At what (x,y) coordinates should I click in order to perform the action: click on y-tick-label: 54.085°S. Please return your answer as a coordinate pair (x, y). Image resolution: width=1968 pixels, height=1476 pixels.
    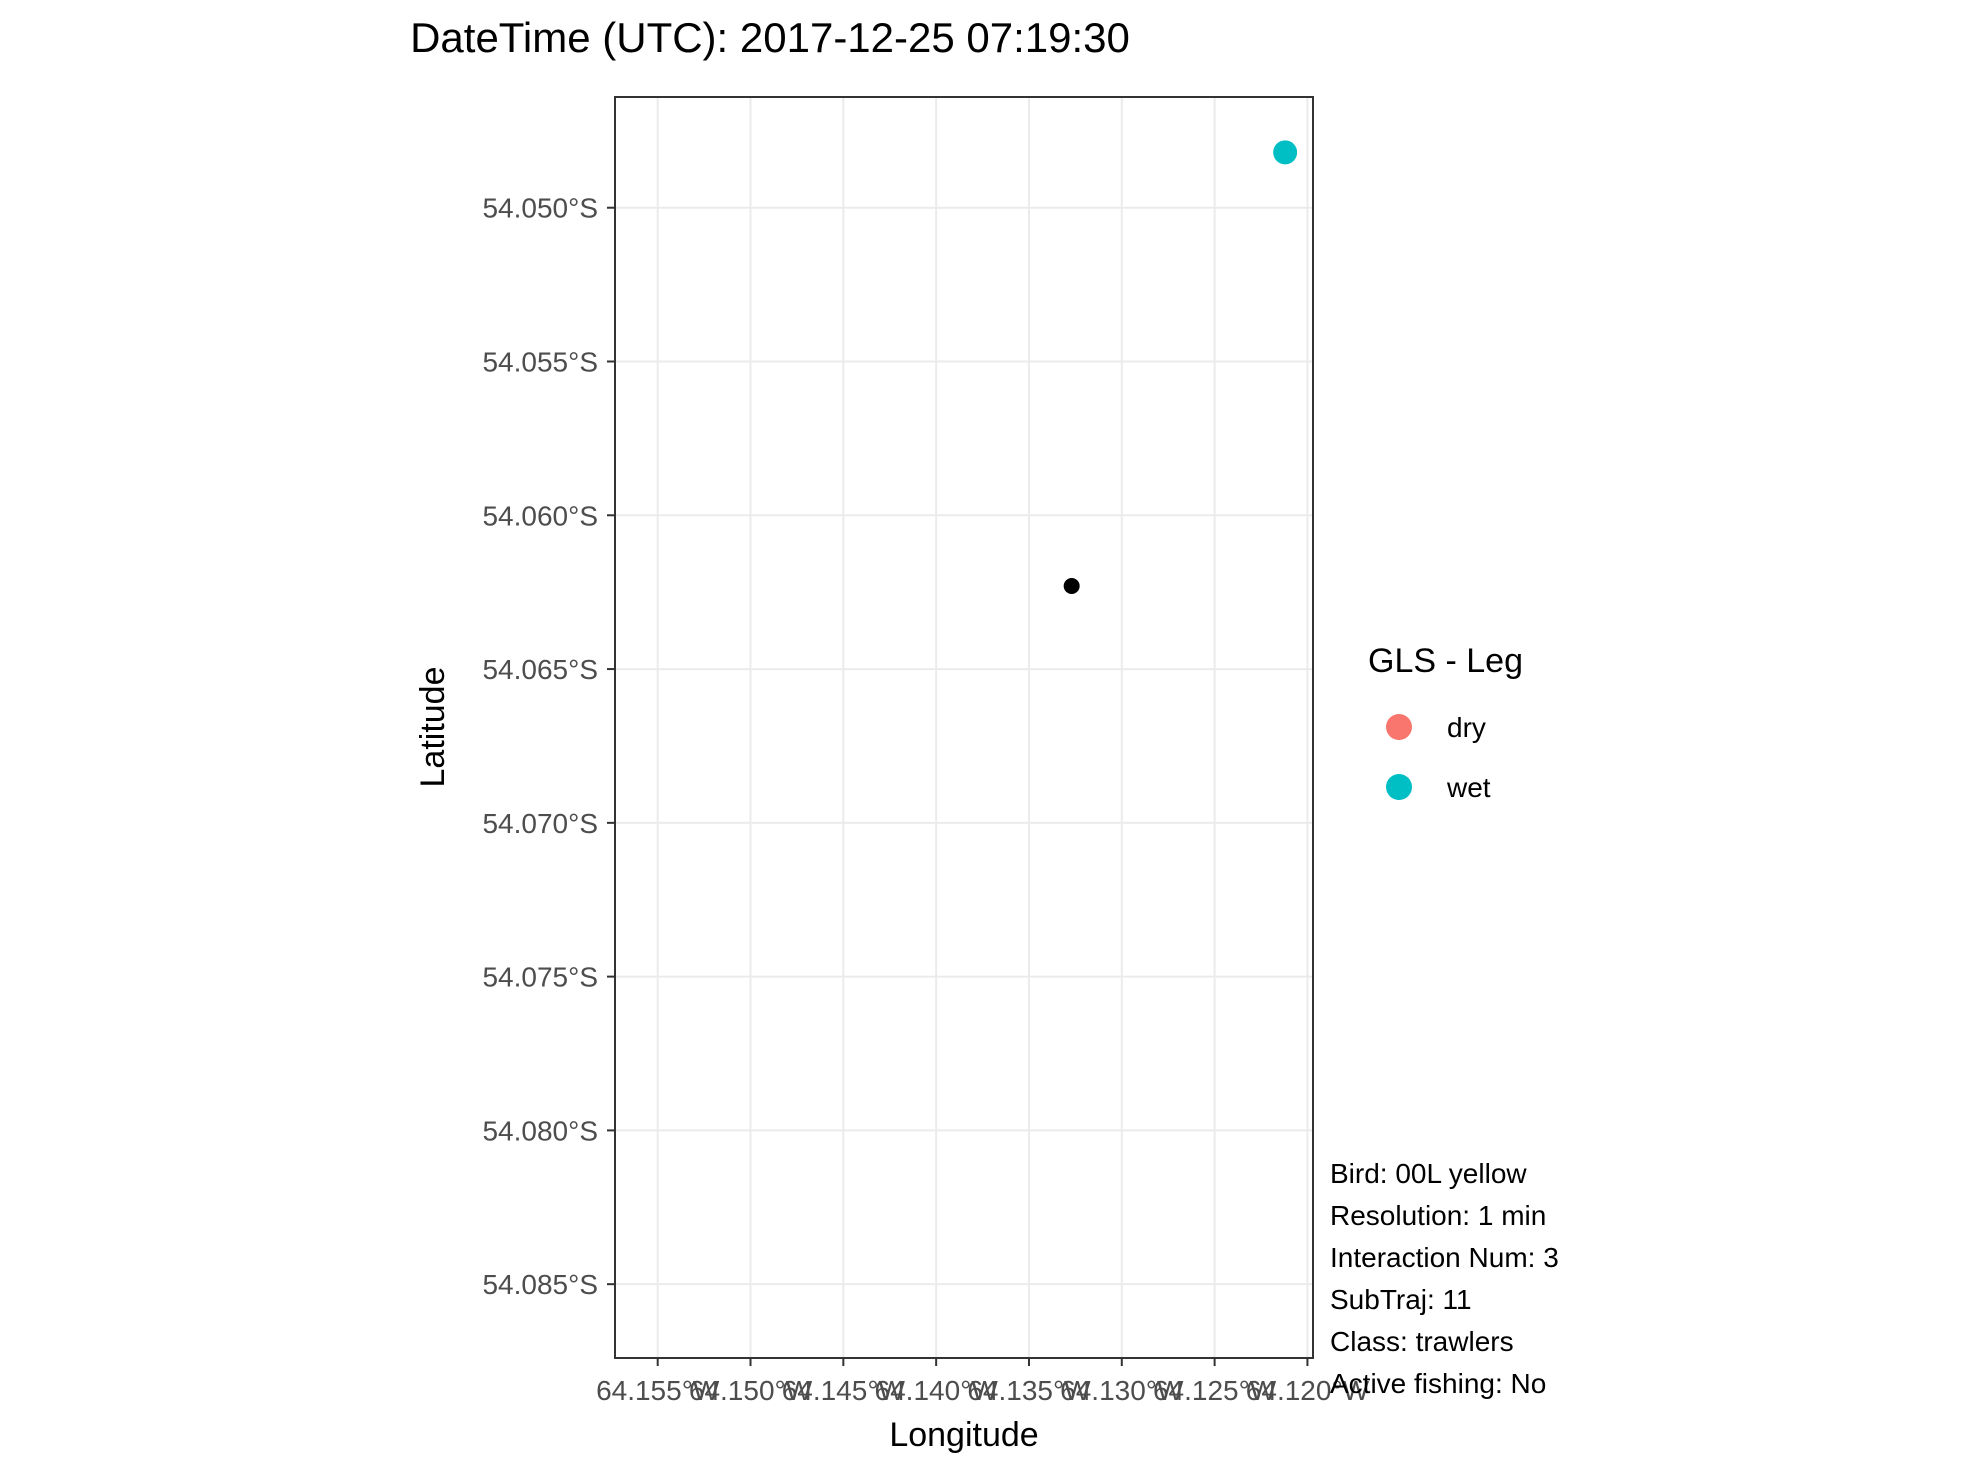
    Looking at the image, I should click on (540, 1284).